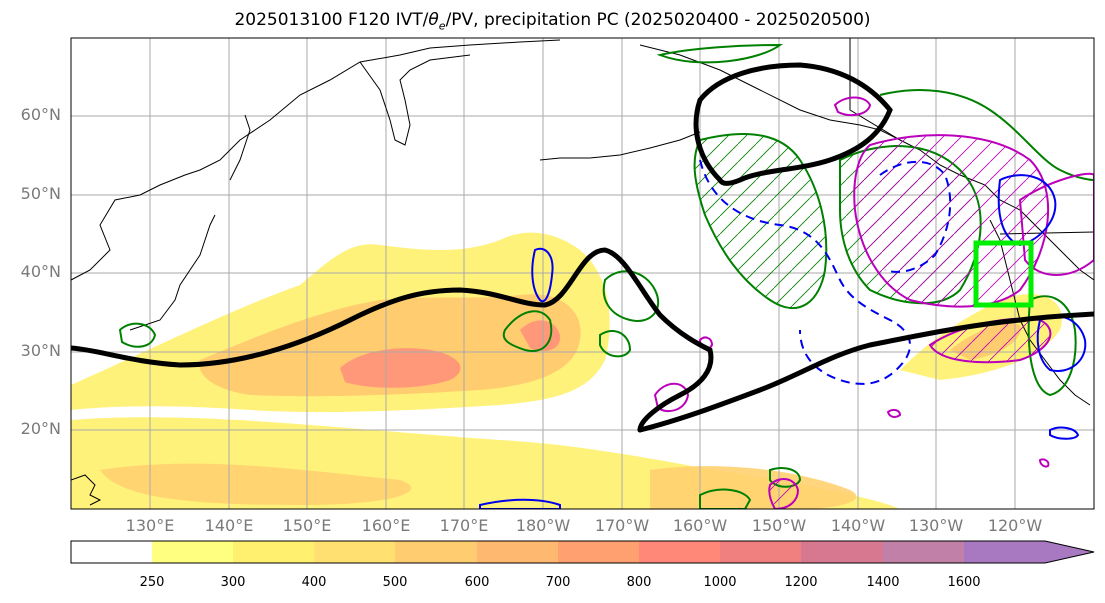  I want to click on theta-e-return, so click(865, 372).